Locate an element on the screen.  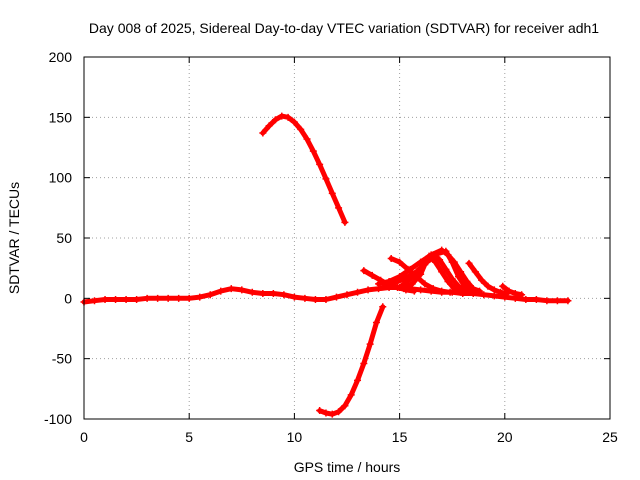
y-tick-label: -100 is located at coordinates (58, 419).